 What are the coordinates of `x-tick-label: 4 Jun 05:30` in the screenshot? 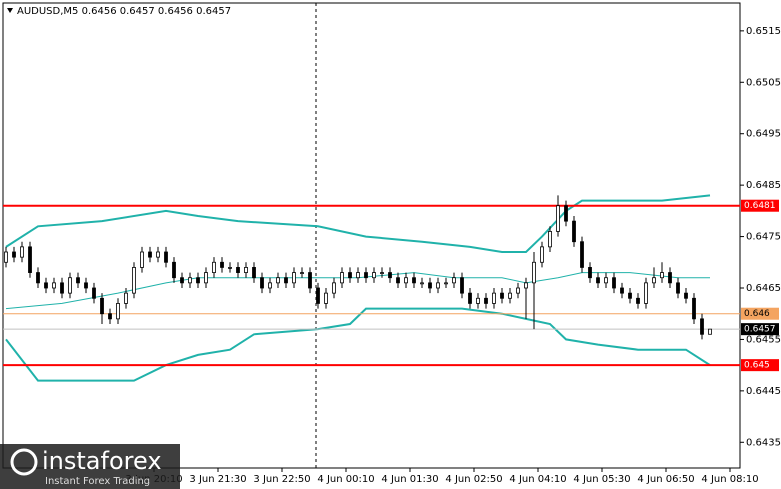 It's located at (601, 479).